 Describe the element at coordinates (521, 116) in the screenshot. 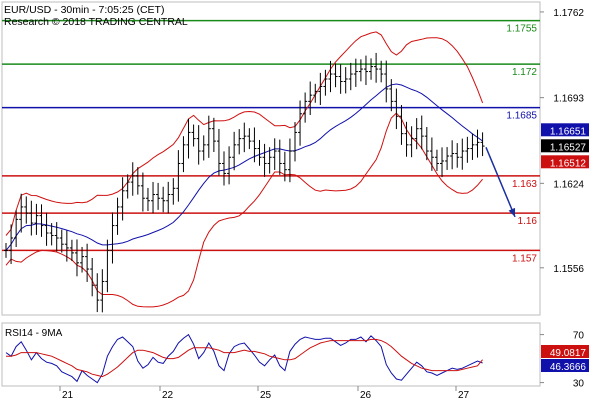

I see `level-label-pivot: 1.1685` at that location.